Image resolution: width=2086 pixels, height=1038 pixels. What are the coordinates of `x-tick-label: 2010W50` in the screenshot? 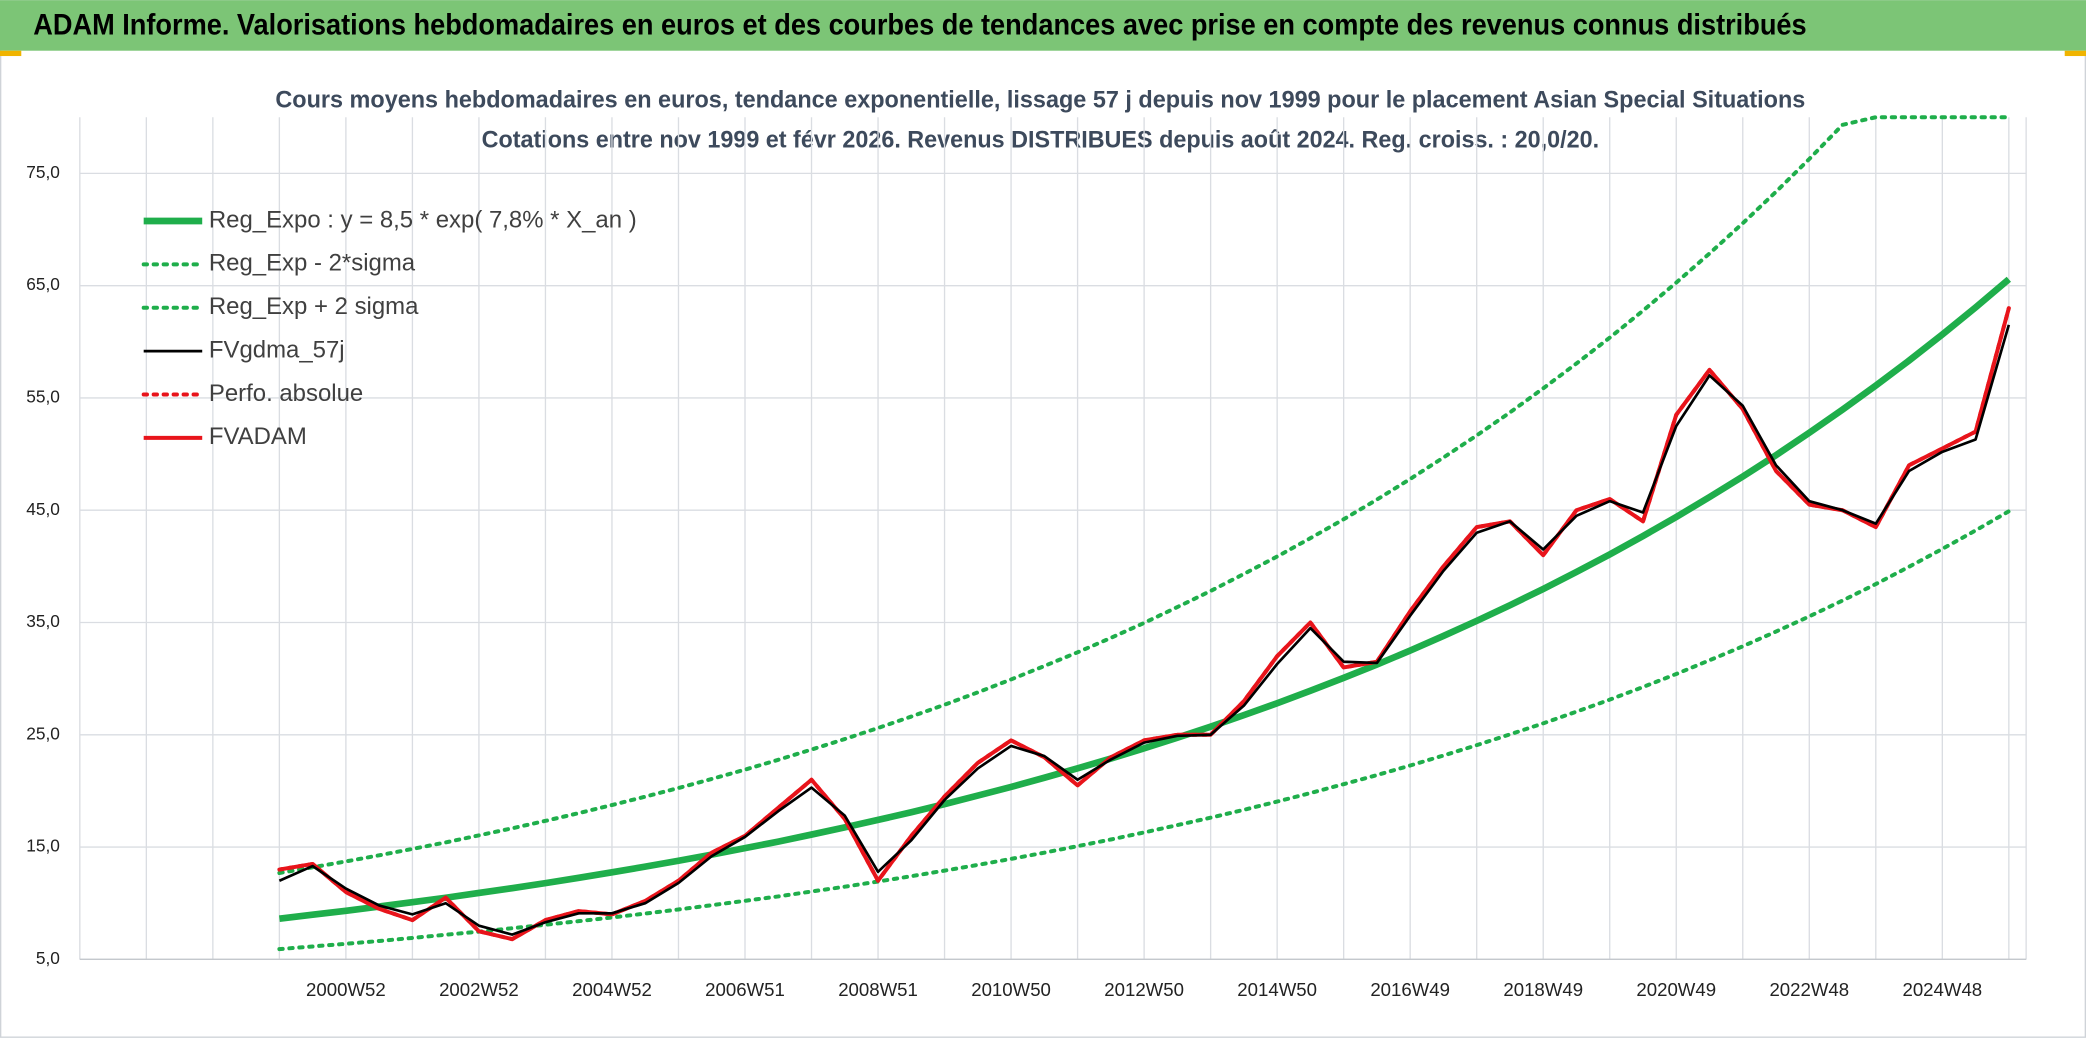 It's located at (1011, 989).